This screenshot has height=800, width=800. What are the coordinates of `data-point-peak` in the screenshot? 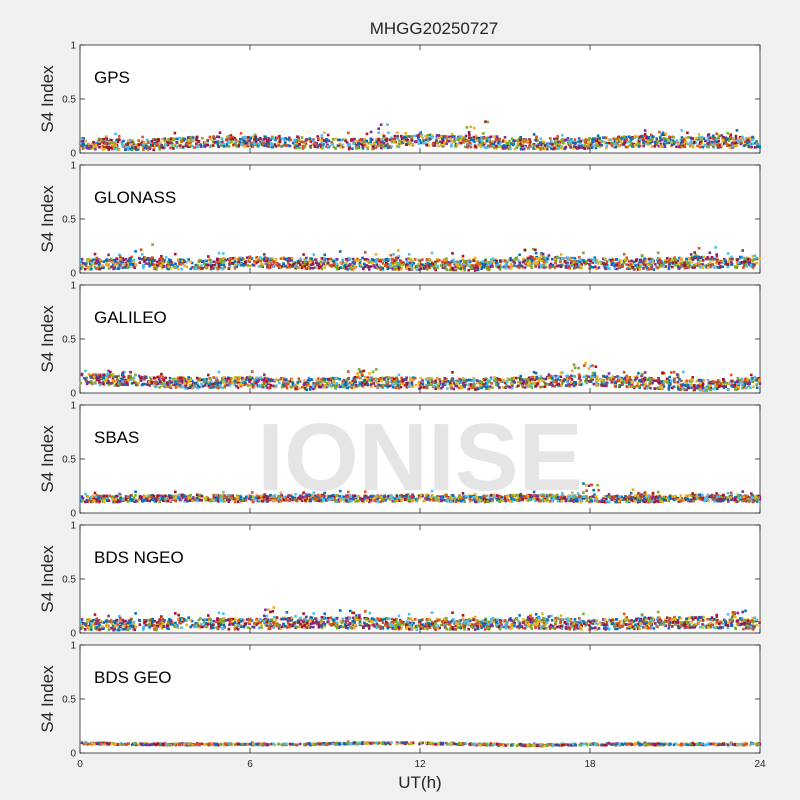 It's located at (376, 259).